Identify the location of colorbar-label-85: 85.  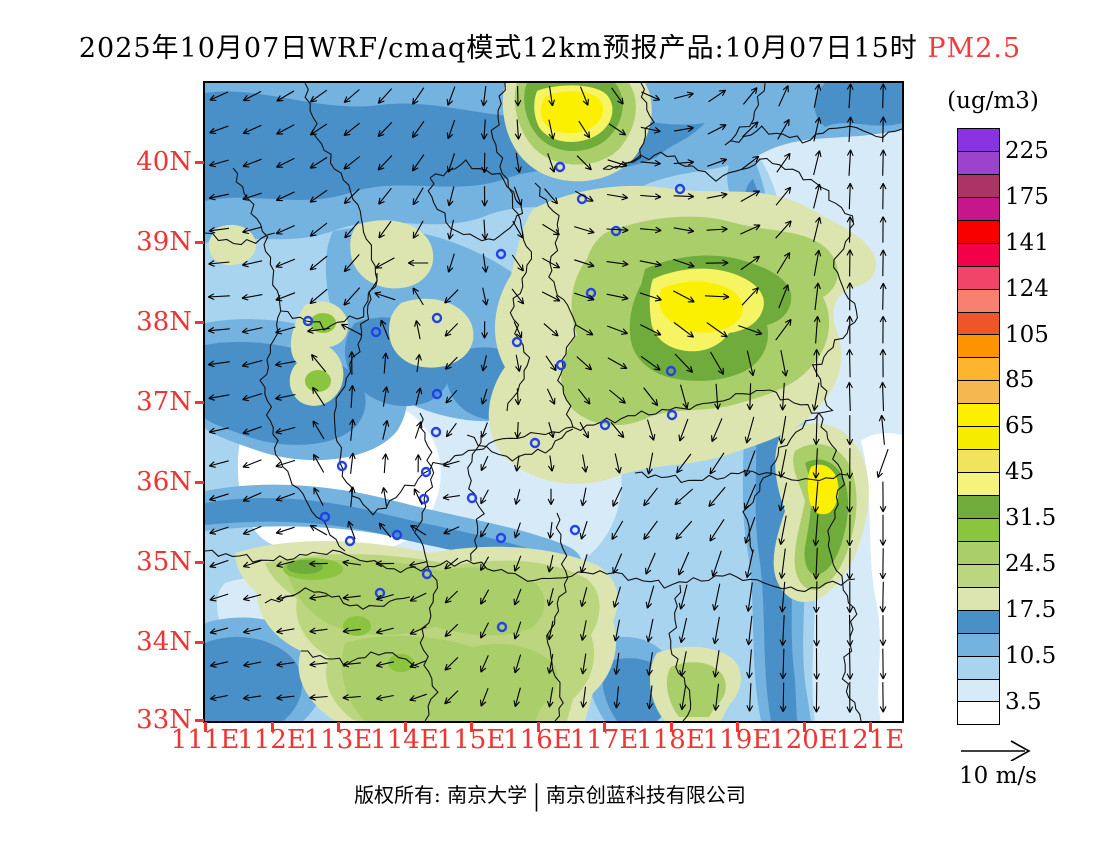
(1020, 380).